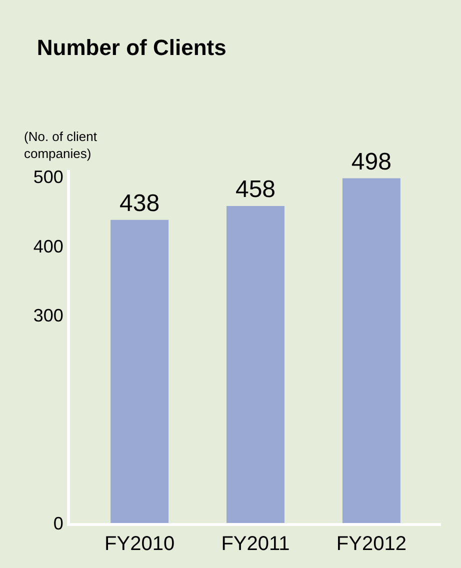 The image size is (461, 568). I want to click on x-tick-label: FY2012, so click(371, 544).